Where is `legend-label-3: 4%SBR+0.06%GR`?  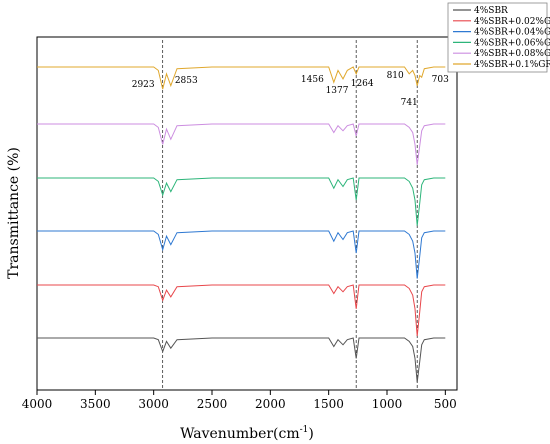
legend-label-3: 4%SBR+0.06%GR is located at coordinates (512, 43).